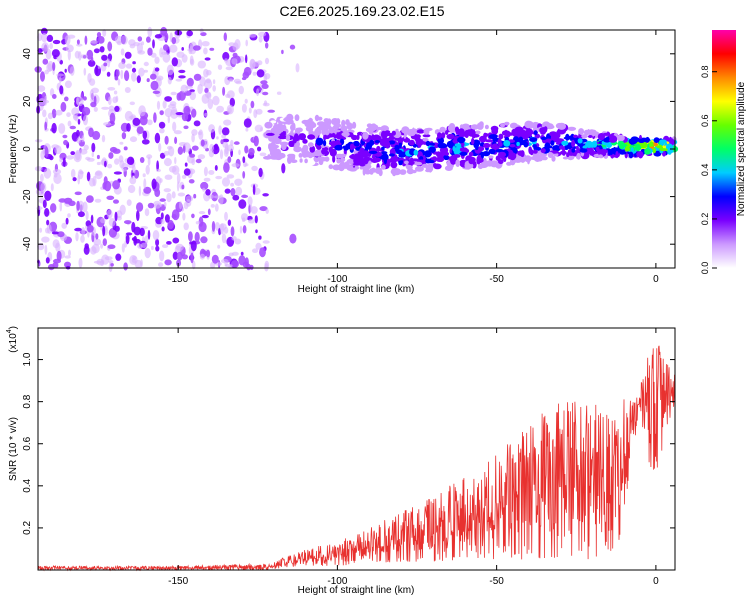 Image resolution: width=750 pixels, height=600 pixels. Describe the element at coordinates (27, 54) in the screenshot. I see `y-tick-label: 40` at that location.